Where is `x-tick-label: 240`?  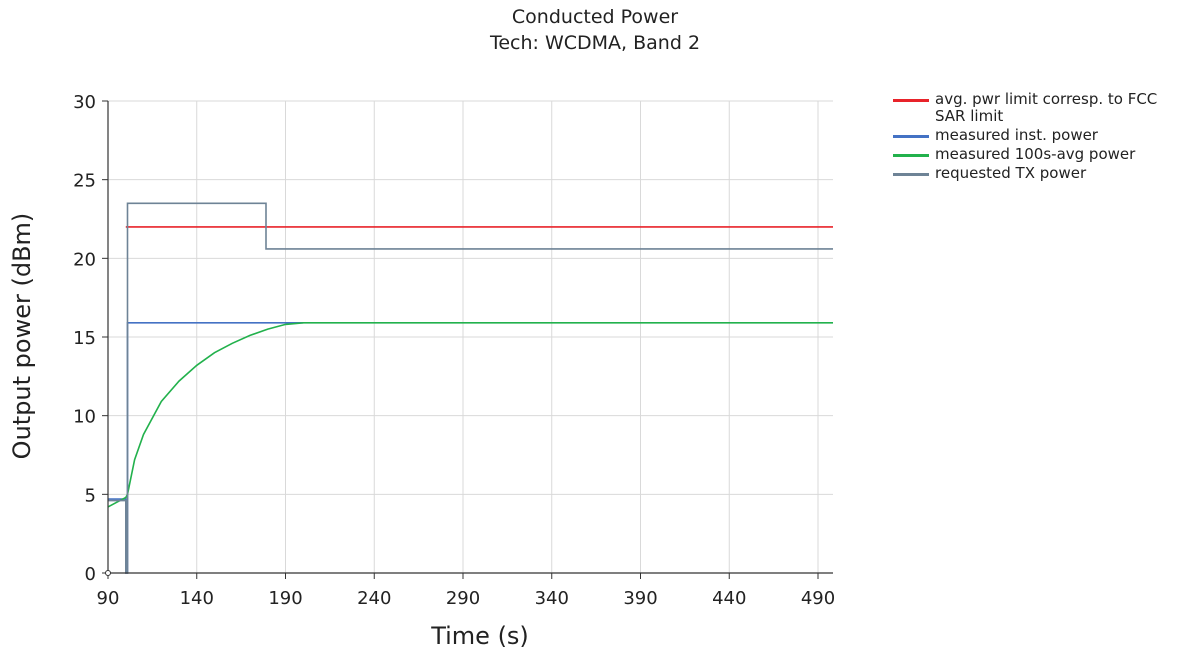 x-tick-label: 240 is located at coordinates (374, 598).